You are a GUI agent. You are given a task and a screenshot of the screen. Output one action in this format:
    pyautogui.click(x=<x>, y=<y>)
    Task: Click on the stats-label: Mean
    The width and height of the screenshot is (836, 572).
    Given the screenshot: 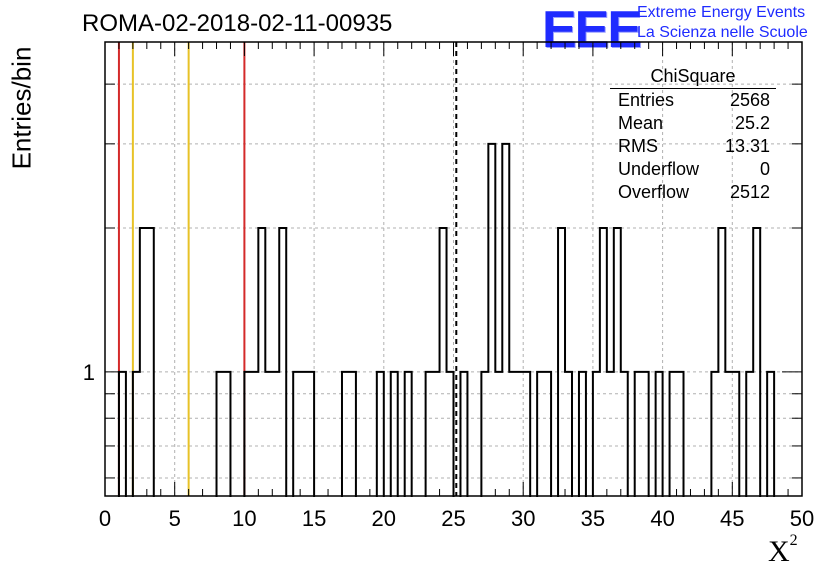 What is the action you would take?
    pyautogui.click(x=641, y=123)
    